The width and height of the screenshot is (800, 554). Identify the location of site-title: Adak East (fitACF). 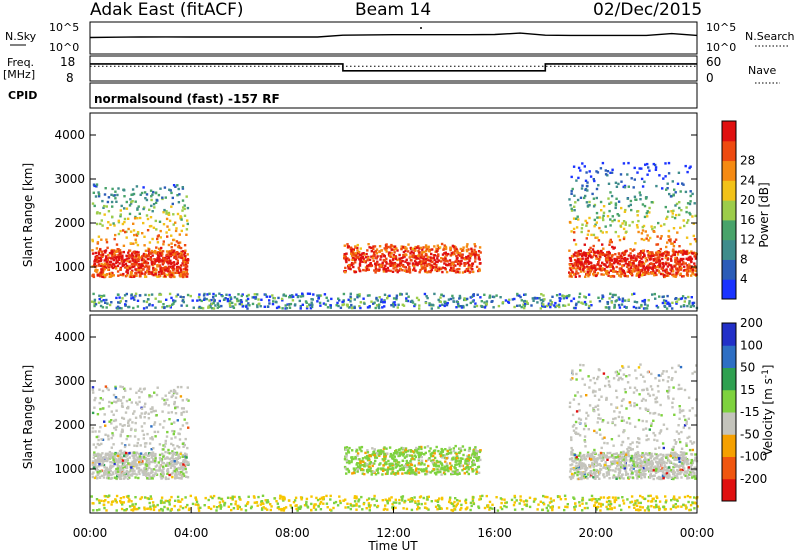
(167, 10).